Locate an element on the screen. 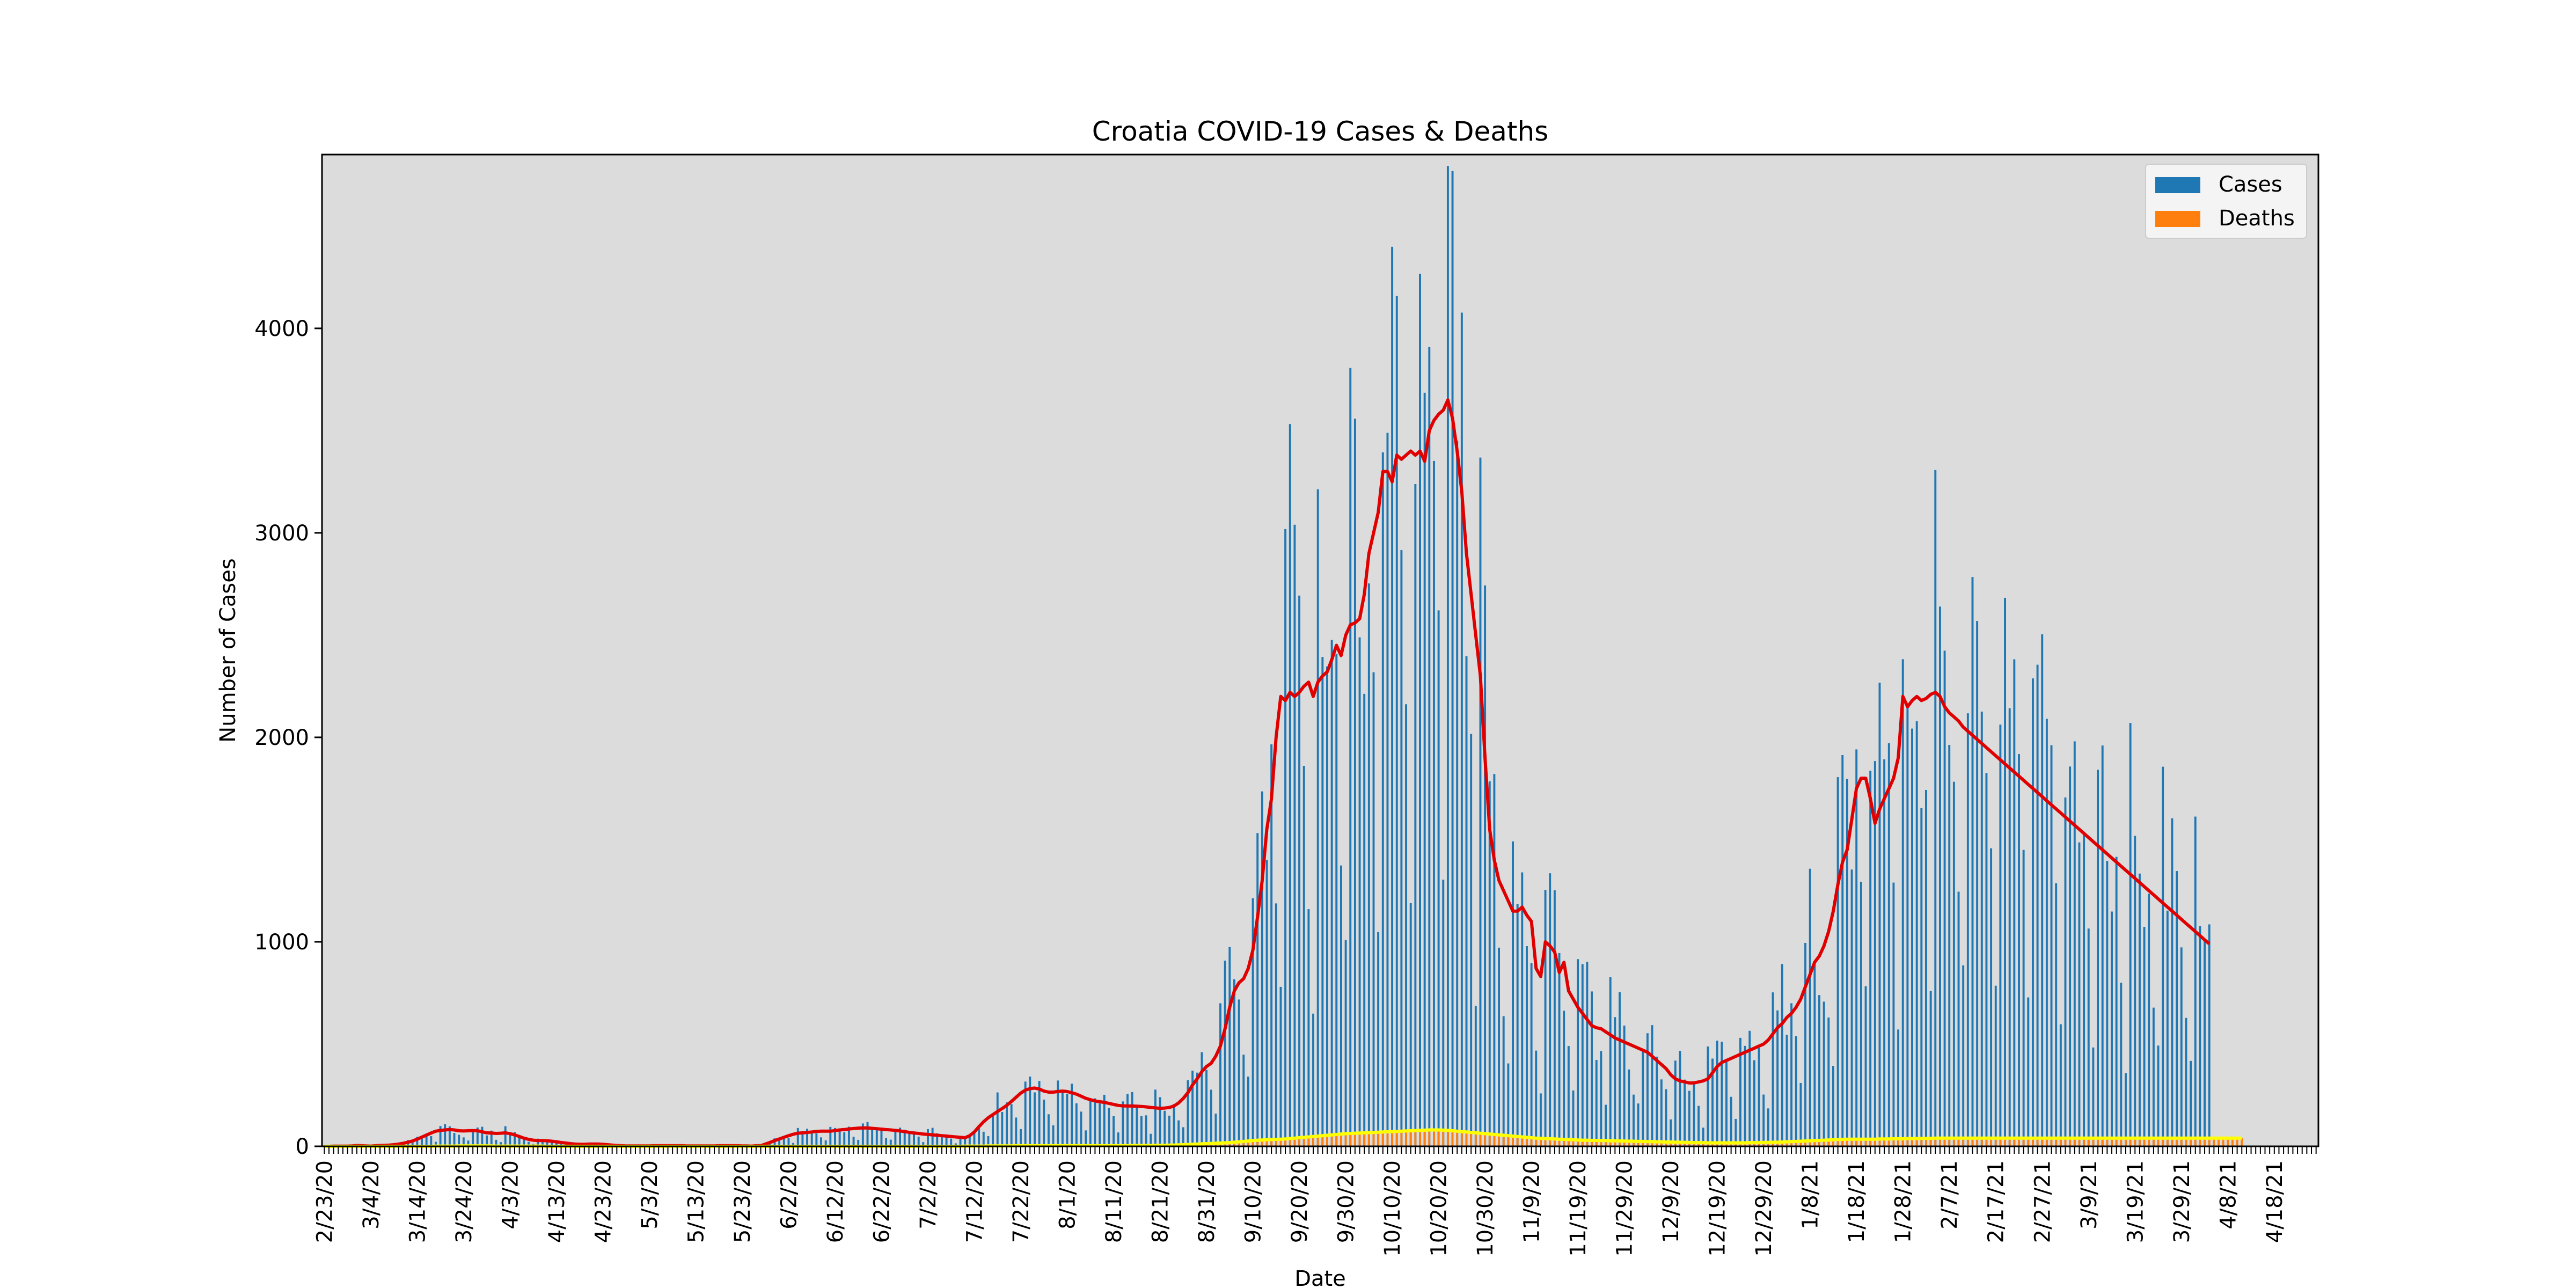 The width and height of the screenshot is (2576, 1288). x-tick-label: 1/8/21 is located at coordinates (1810, 1195).